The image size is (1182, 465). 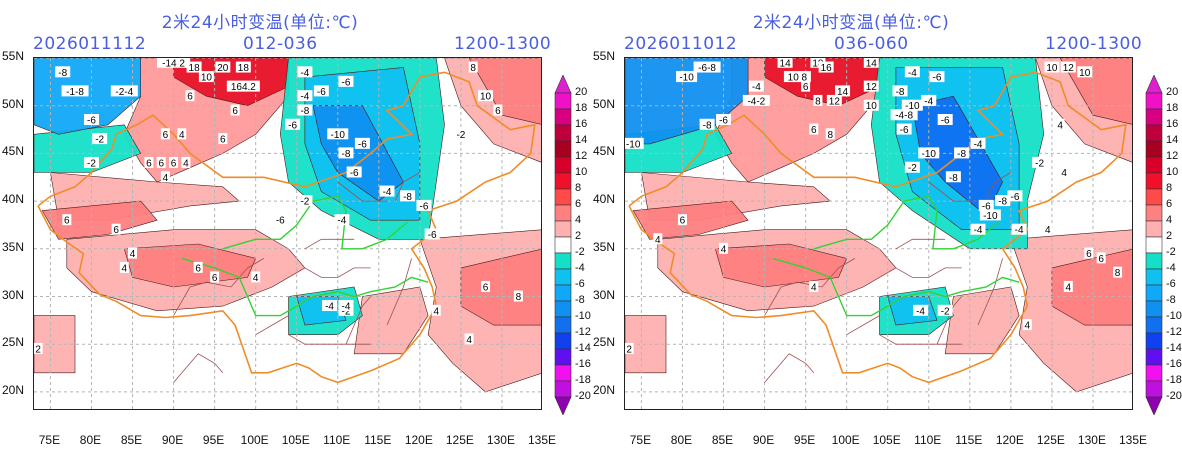 I want to click on longitude-tick-label: 75E, so click(x=49, y=440).